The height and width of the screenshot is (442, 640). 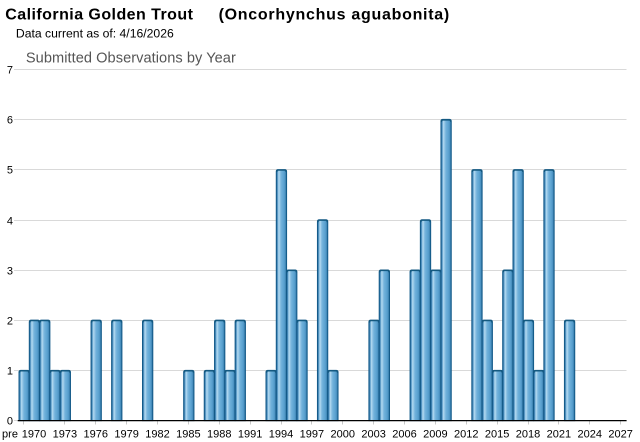 What do you see at coordinates (466, 435) in the screenshot?
I see `svg-text: 2012` at bounding box center [466, 435].